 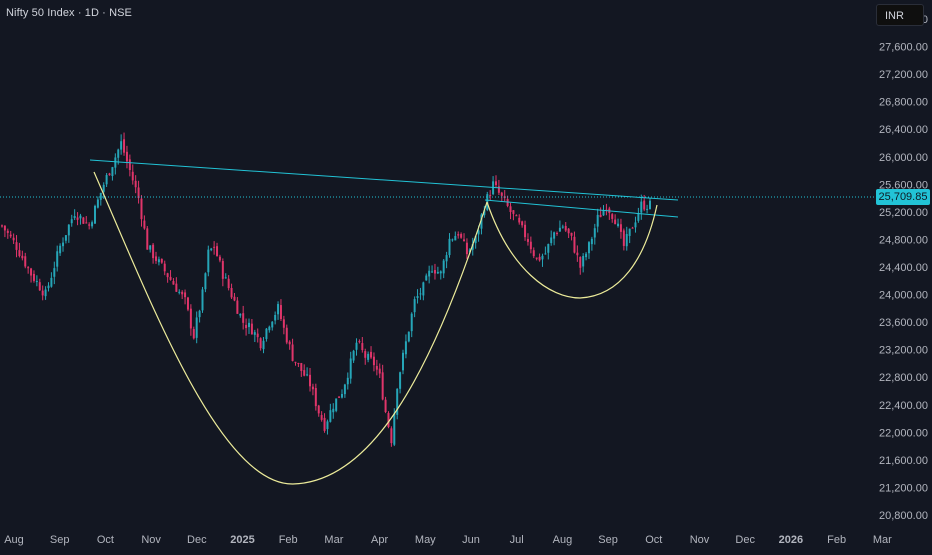 What do you see at coordinates (700, 540) in the screenshot?
I see `x-tick-label: Nov` at bounding box center [700, 540].